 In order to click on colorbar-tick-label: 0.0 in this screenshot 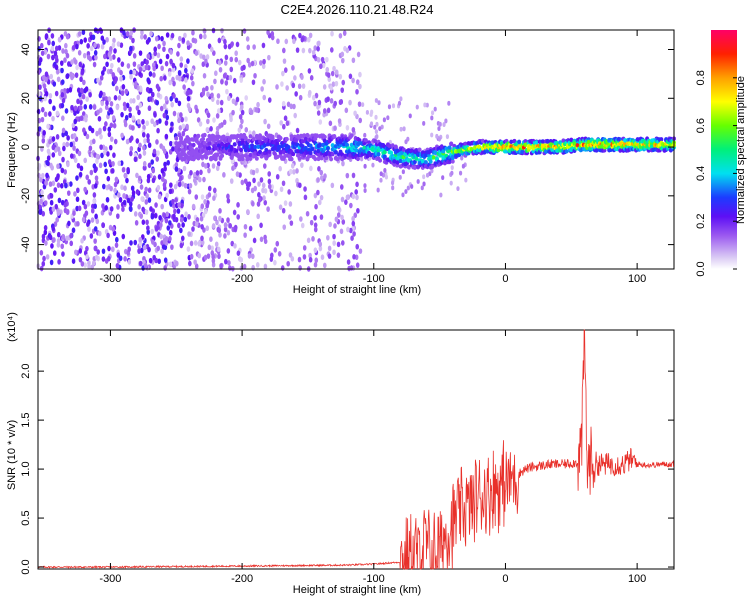, I will do `click(701, 268)`.